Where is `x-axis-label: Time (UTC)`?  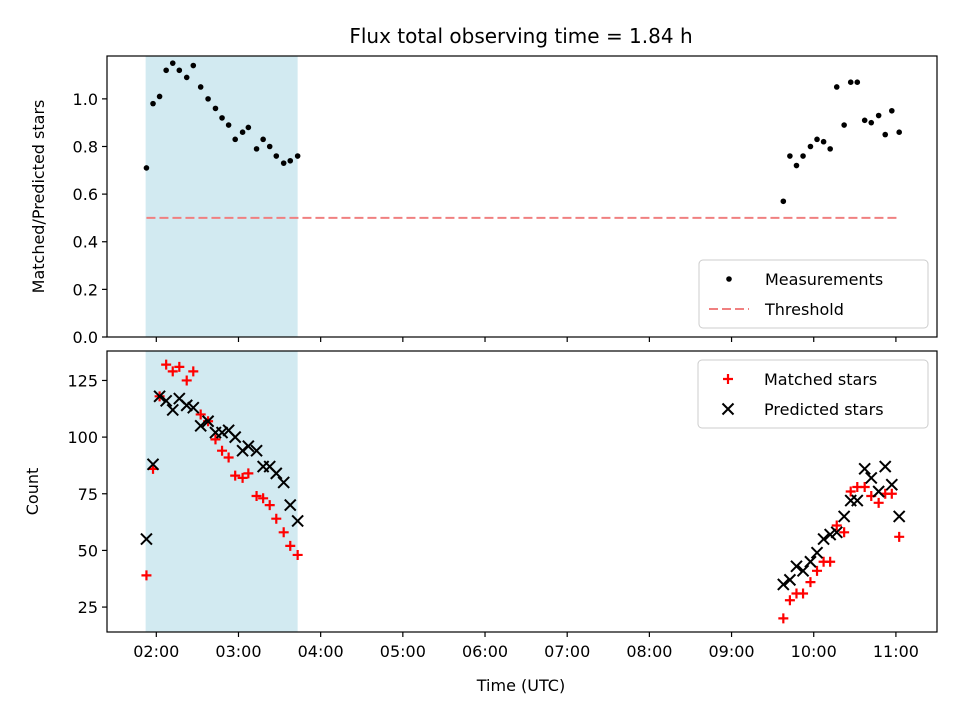
x-axis-label: Time (UTC) is located at coordinates (520, 685).